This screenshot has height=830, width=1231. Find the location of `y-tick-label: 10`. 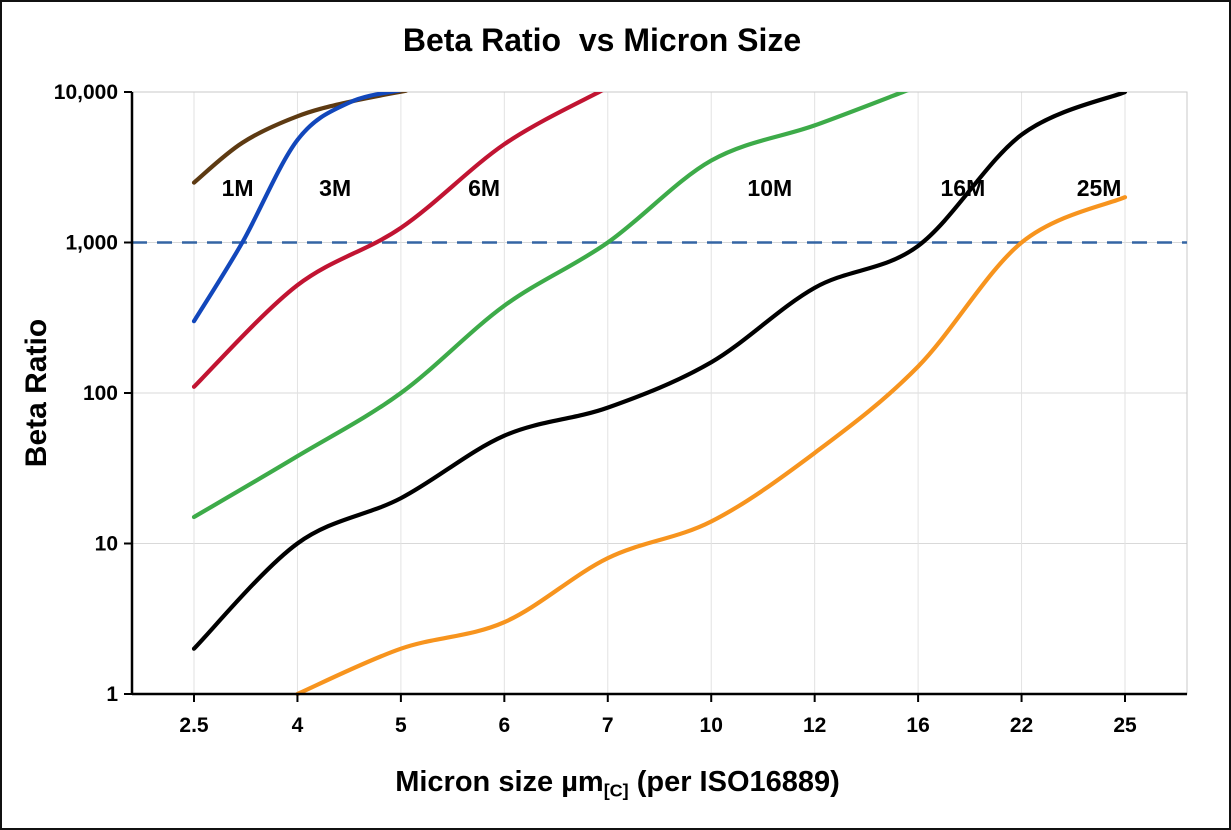

y-tick-label: 10 is located at coordinates (106, 544).